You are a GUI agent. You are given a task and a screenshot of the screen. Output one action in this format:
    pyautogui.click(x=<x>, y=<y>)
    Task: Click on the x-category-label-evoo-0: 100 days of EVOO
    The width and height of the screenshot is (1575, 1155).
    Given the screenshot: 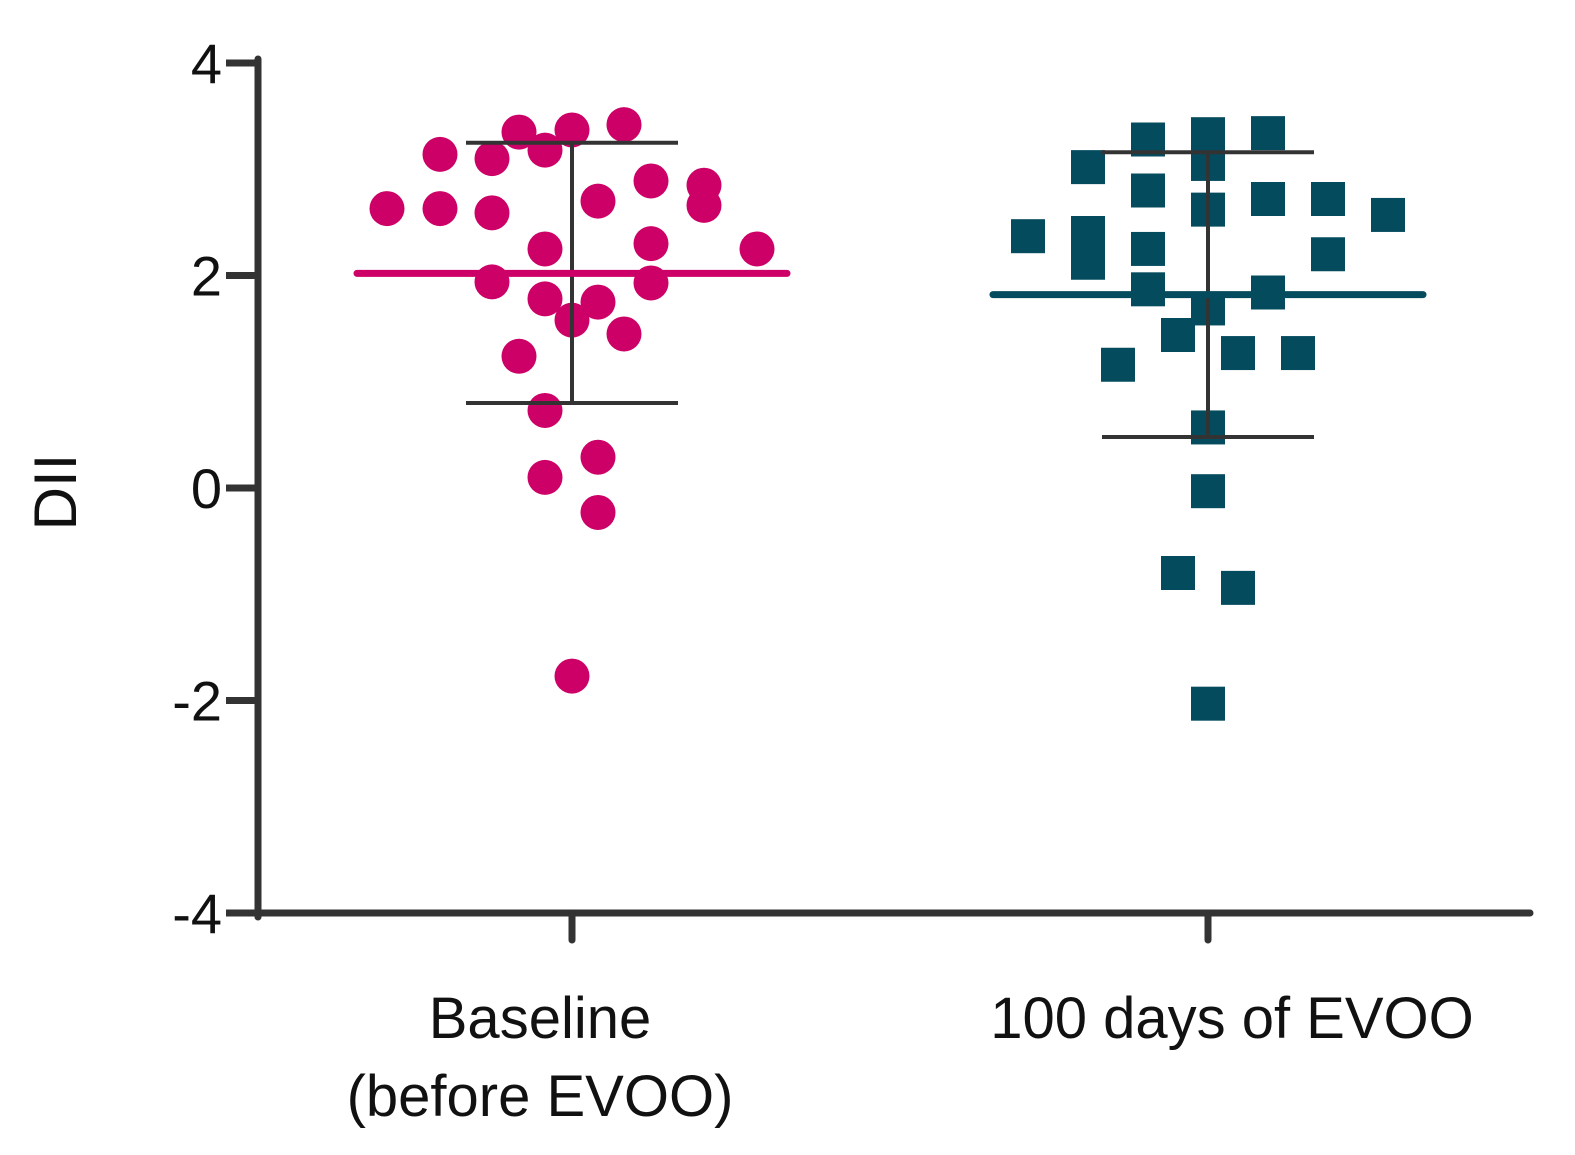 What is the action you would take?
    pyautogui.click(x=1232, y=1018)
    